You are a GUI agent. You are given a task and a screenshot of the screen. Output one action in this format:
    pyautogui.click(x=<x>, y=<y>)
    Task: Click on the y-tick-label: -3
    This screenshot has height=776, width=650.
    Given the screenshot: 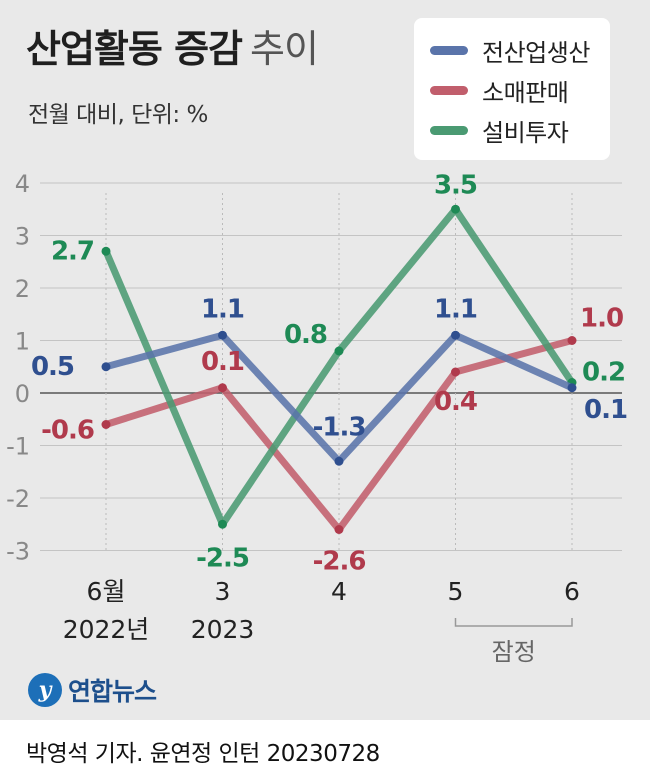 What is the action you would take?
    pyautogui.click(x=18, y=552)
    